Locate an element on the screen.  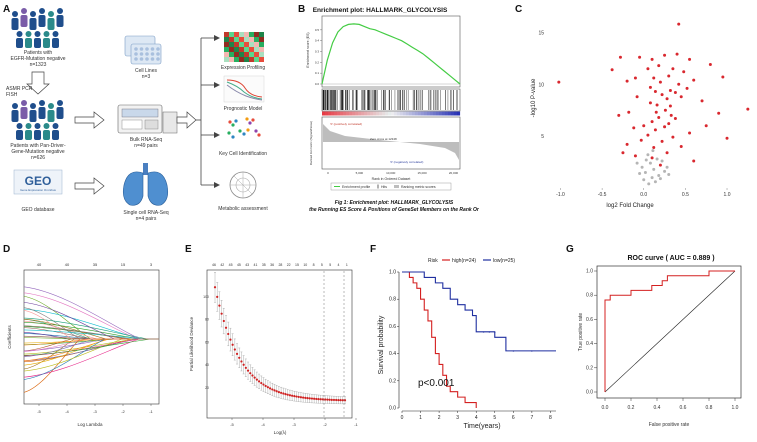
single-cell-count: n=4 pairs is located at coordinates (146, 219).